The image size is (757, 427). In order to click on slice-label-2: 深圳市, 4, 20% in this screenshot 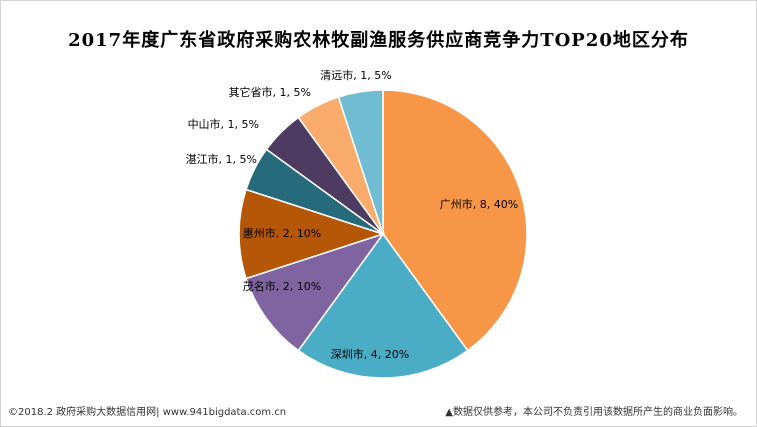, I will do `click(370, 354)`.